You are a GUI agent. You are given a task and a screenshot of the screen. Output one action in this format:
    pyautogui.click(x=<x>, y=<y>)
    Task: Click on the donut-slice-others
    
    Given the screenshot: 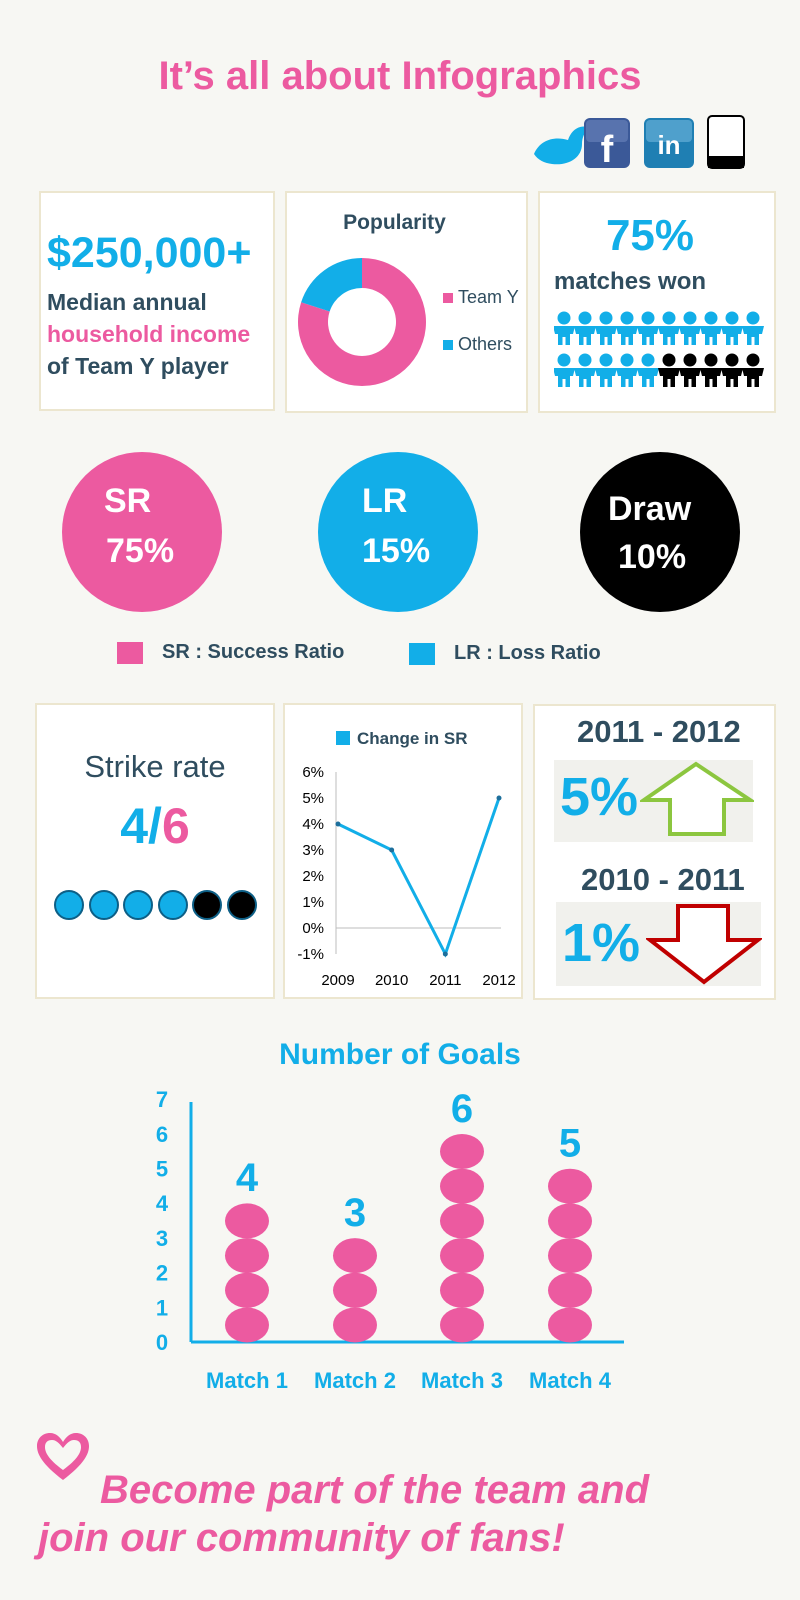 What is the action you would take?
    pyautogui.click(x=331, y=285)
    